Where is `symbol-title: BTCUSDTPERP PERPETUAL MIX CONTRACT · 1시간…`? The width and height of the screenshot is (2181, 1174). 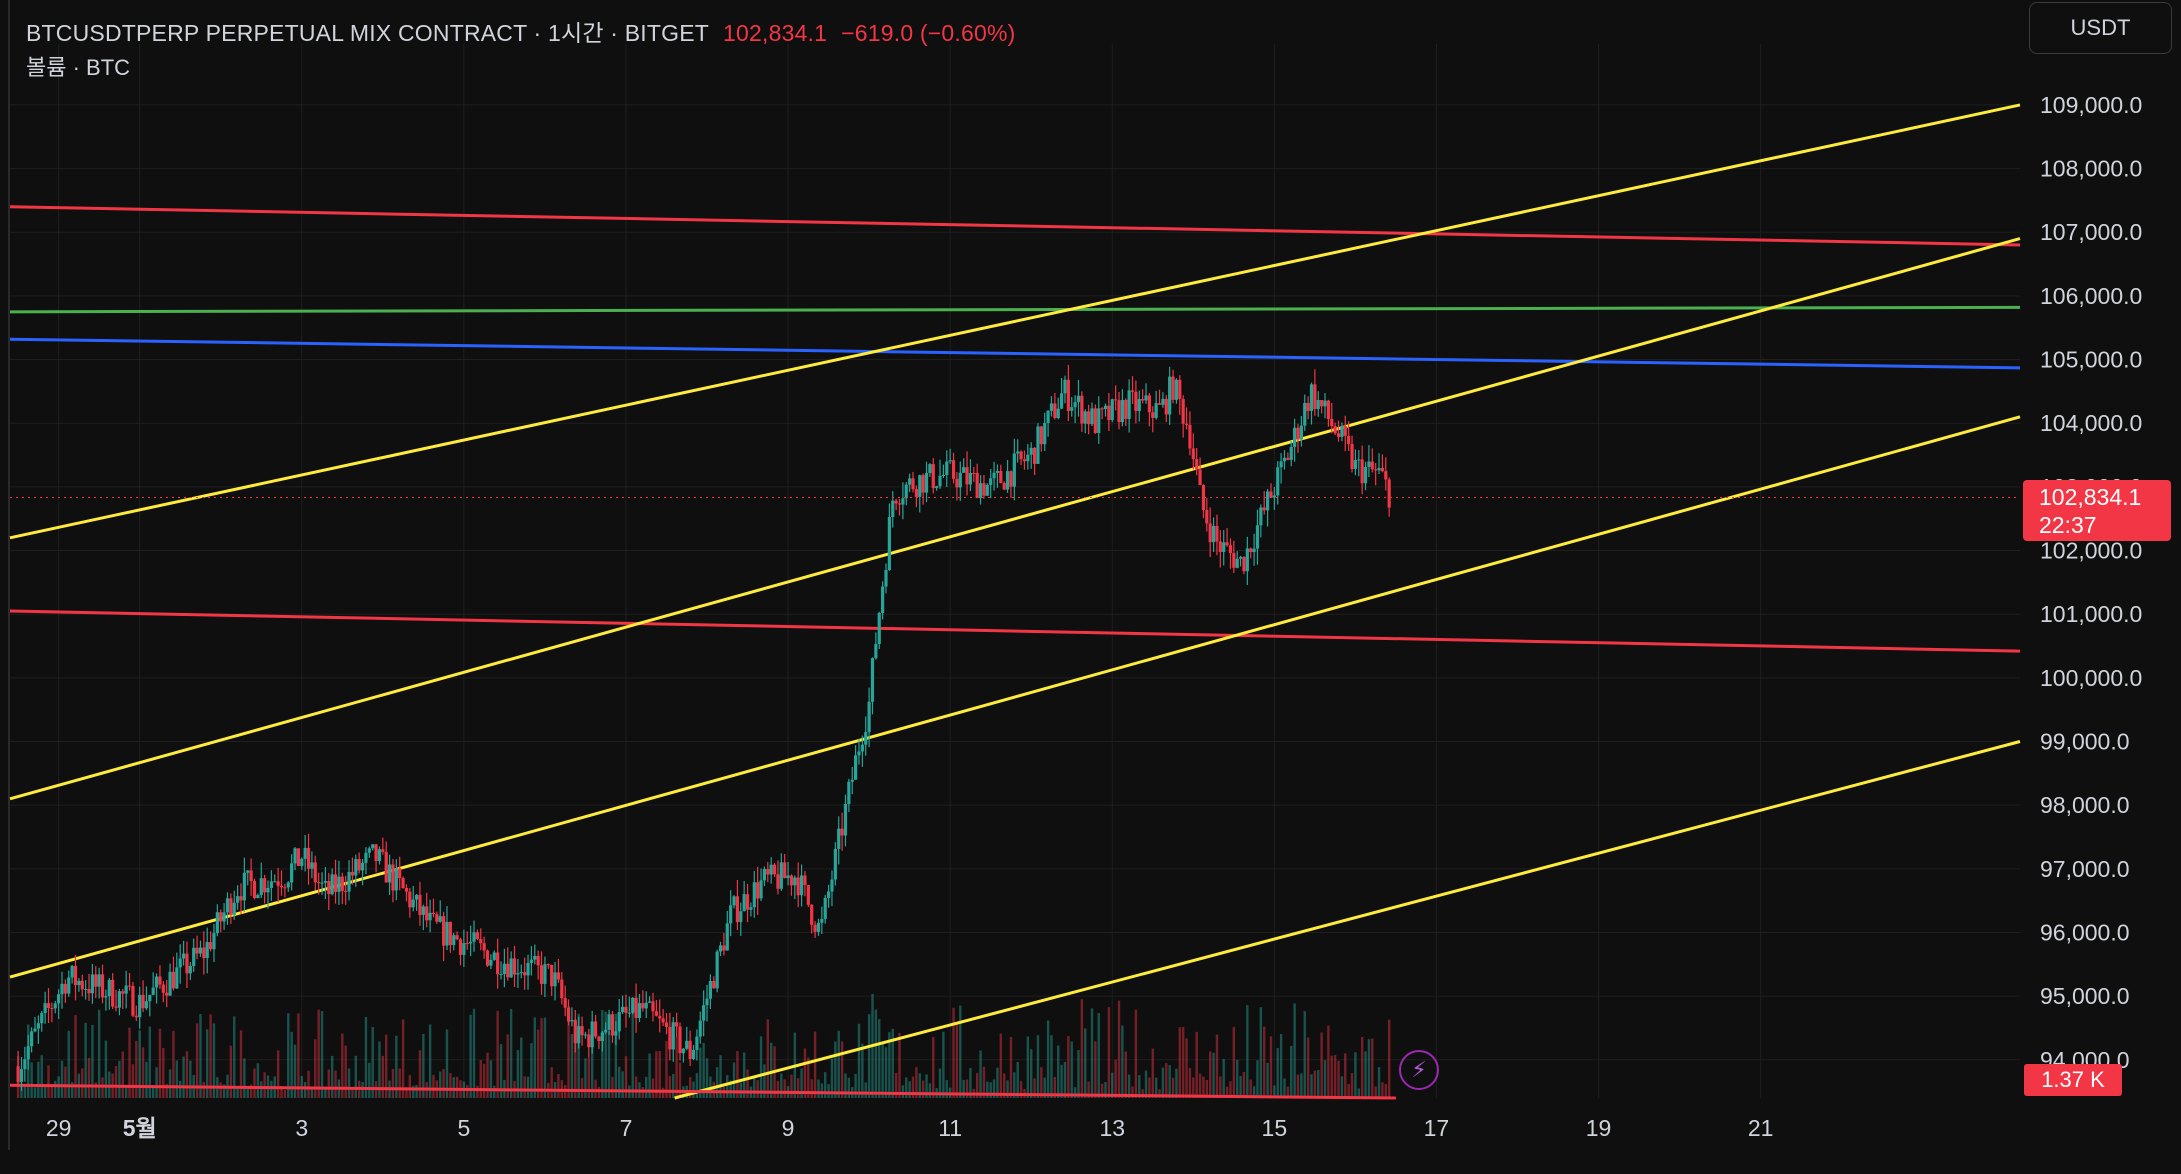
symbol-title: BTCUSDTPERP PERPETUAL MIX CONTRACT · 1시간… is located at coordinates (368, 33).